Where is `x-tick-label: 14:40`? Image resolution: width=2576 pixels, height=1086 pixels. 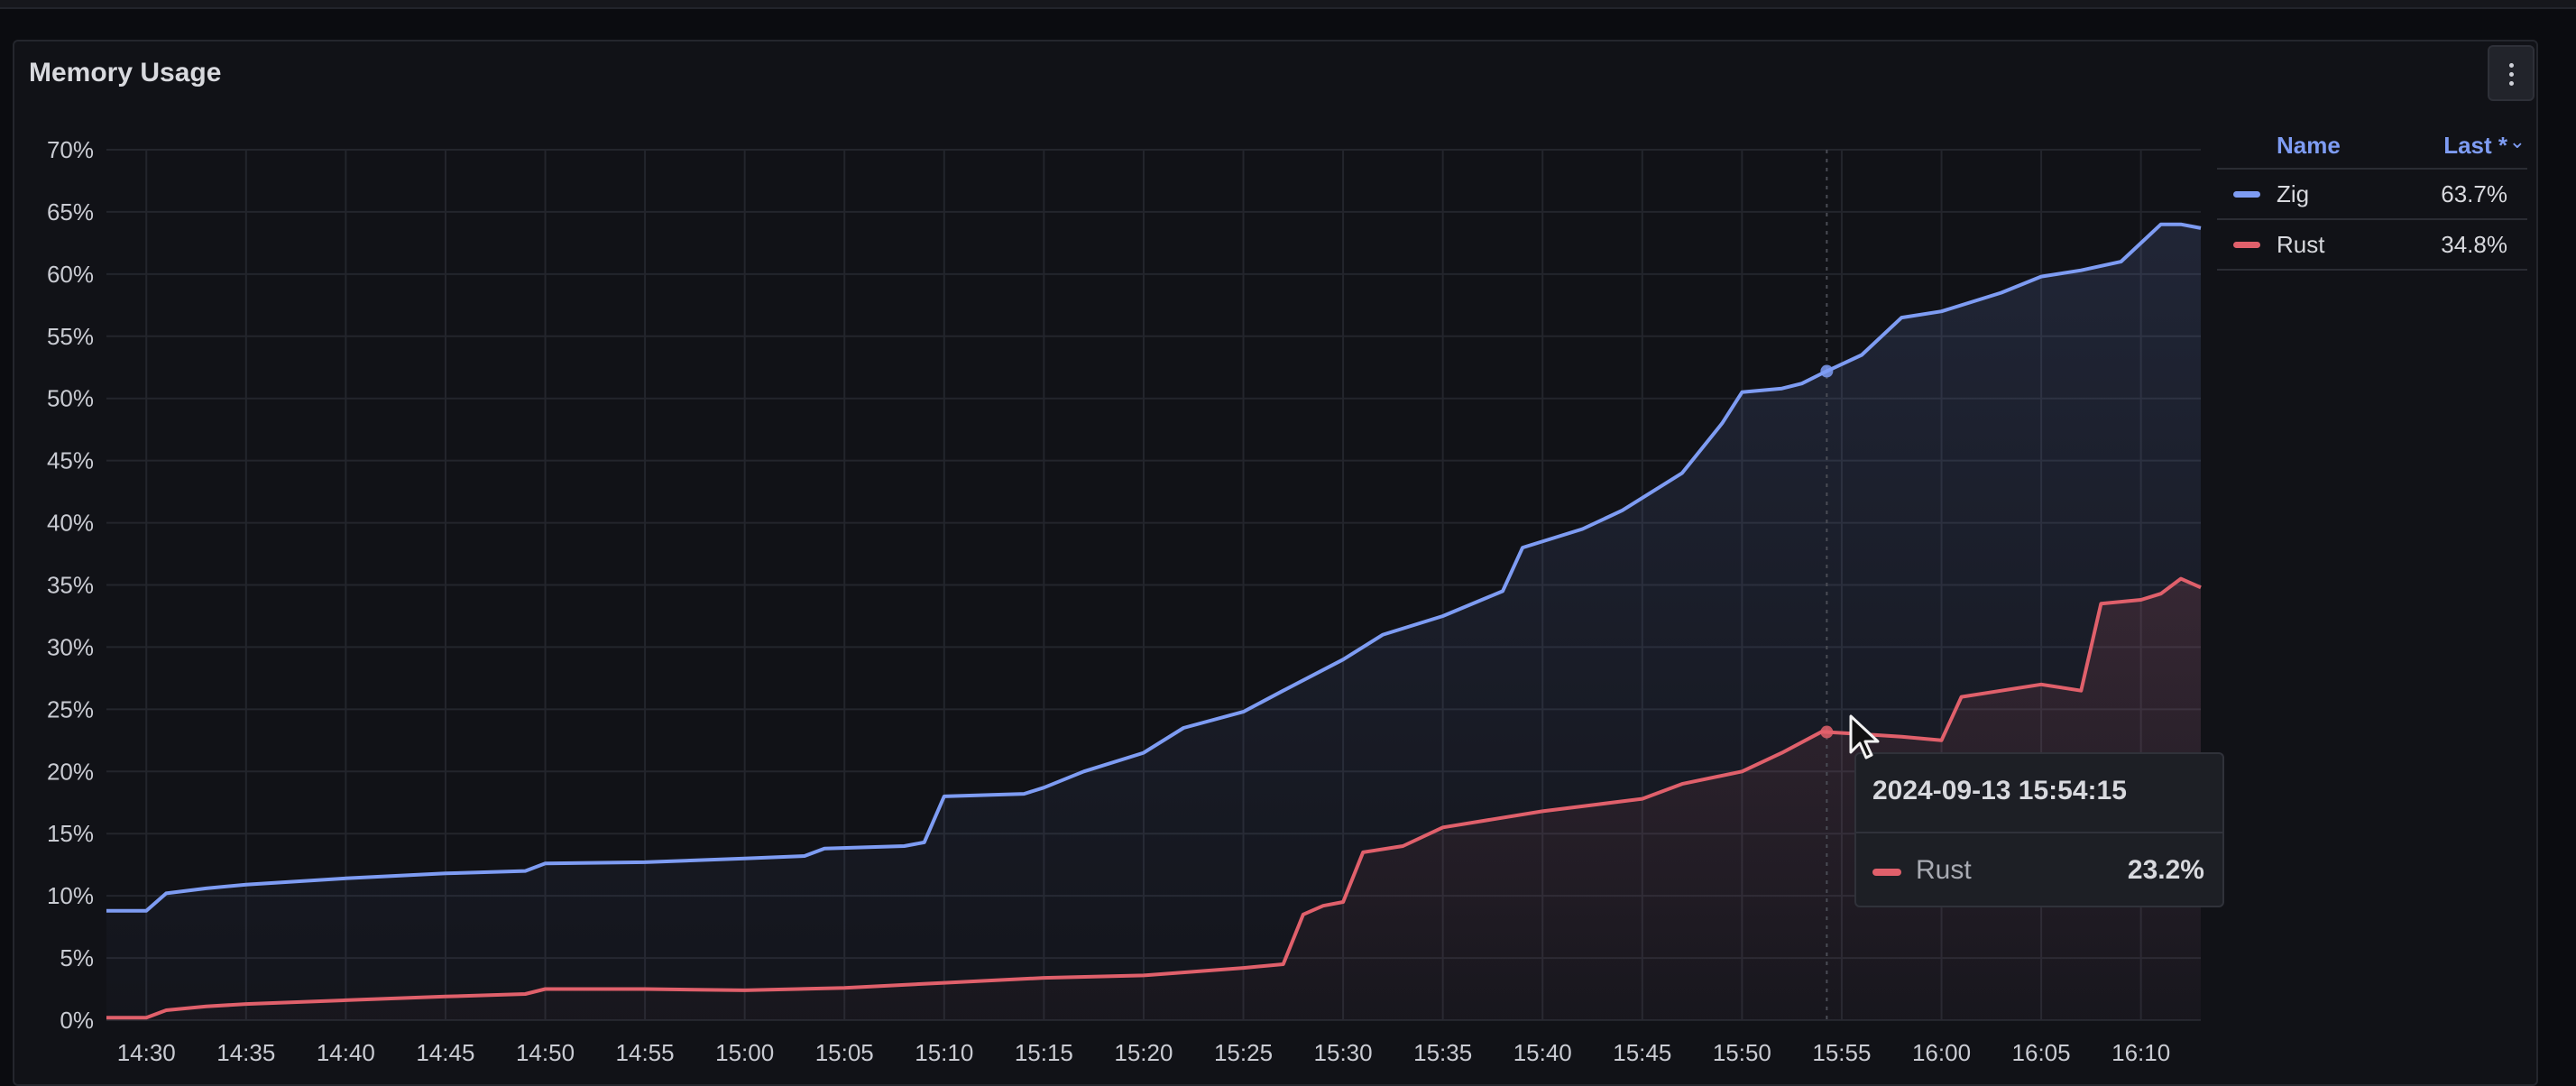
x-tick-label: 14:40 is located at coordinates (346, 1052).